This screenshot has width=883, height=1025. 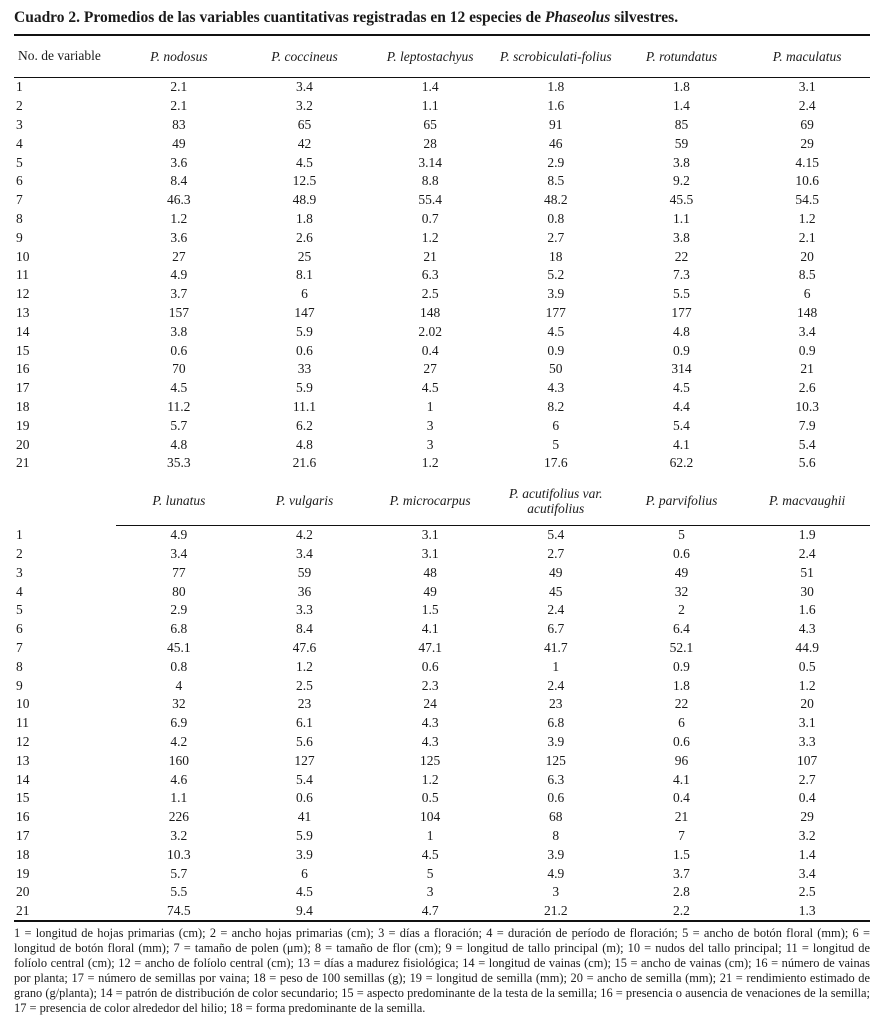 I want to click on value-cell: 11.2, so click(x=179, y=406).